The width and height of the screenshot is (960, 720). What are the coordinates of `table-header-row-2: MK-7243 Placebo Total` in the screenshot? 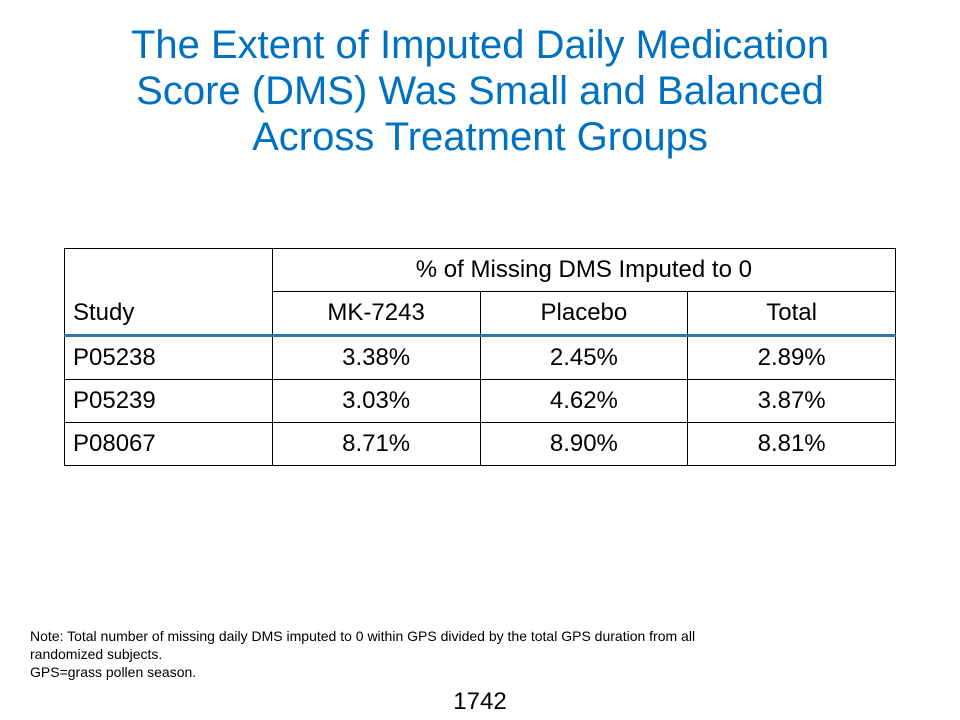 It's located at (480, 314).